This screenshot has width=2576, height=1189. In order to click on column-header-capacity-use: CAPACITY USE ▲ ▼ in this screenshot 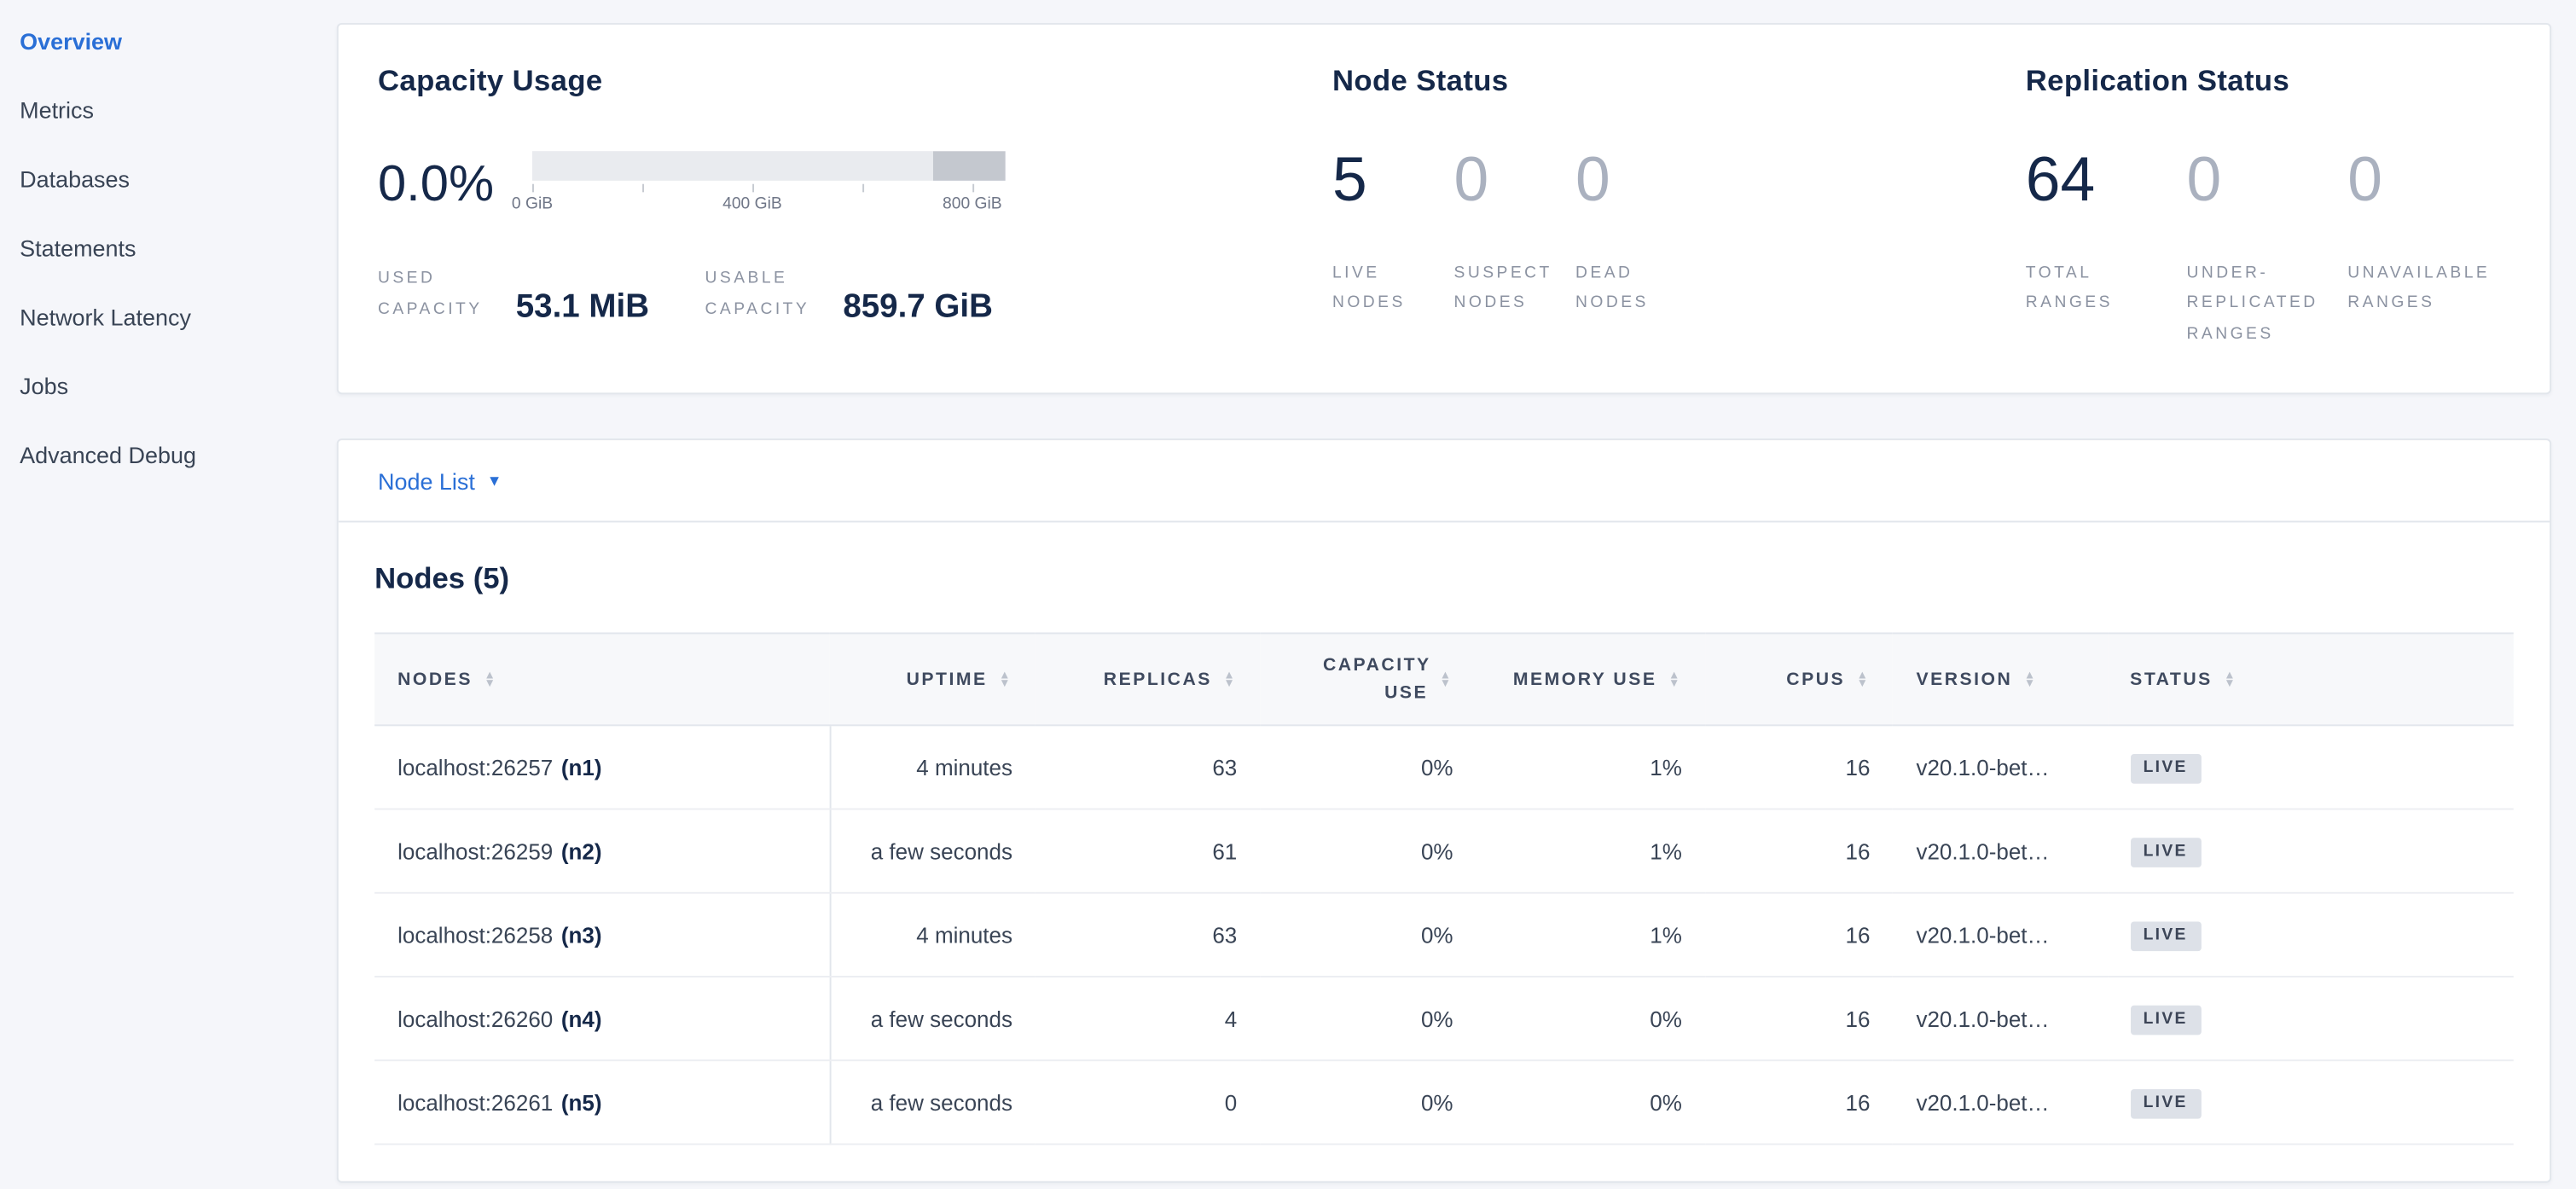, I will do `click(1368, 679)`.